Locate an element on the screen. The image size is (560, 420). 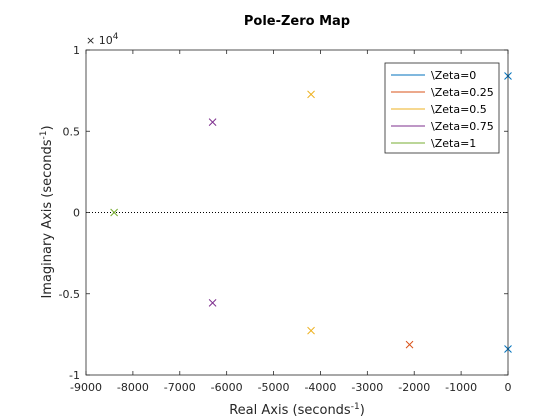
x-tick-label: -9000 is located at coordinates (86, 387).